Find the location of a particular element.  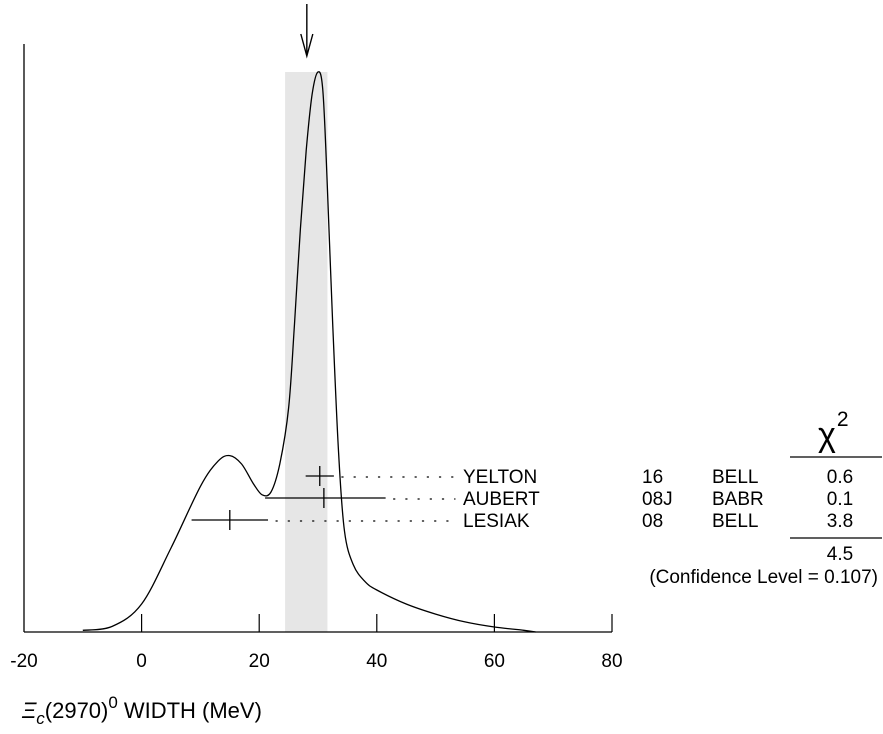

x-axis-title: Ξc(2970)0 WIDTH (MeV) is located at coordinates (141, 710).